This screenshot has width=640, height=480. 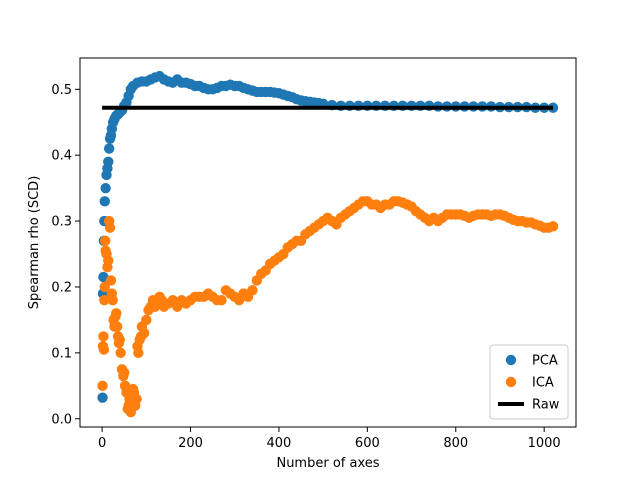 I want to click on y-tick-label: 0.2, so click(x=61, y=287).